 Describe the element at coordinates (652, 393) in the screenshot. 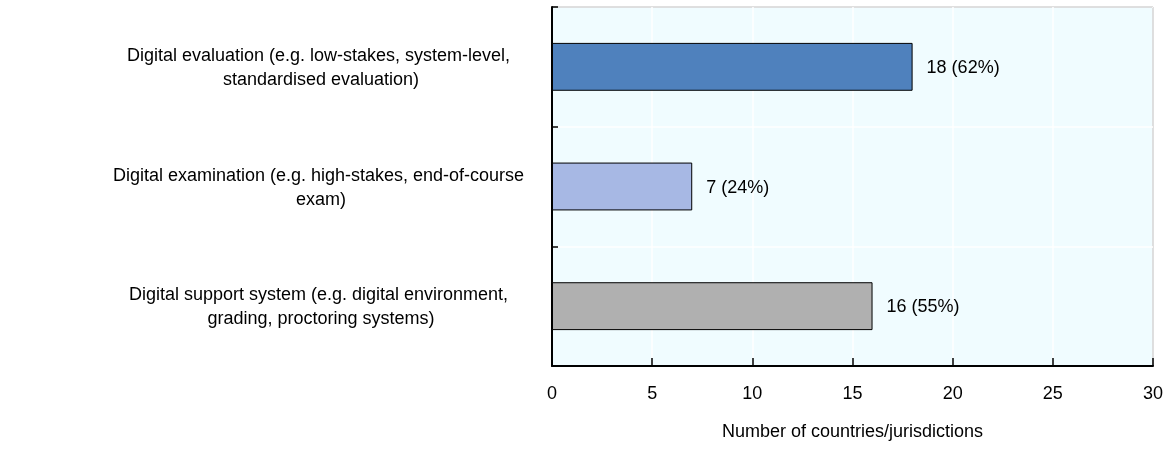

I see `x-tick-label: 5` at that location.